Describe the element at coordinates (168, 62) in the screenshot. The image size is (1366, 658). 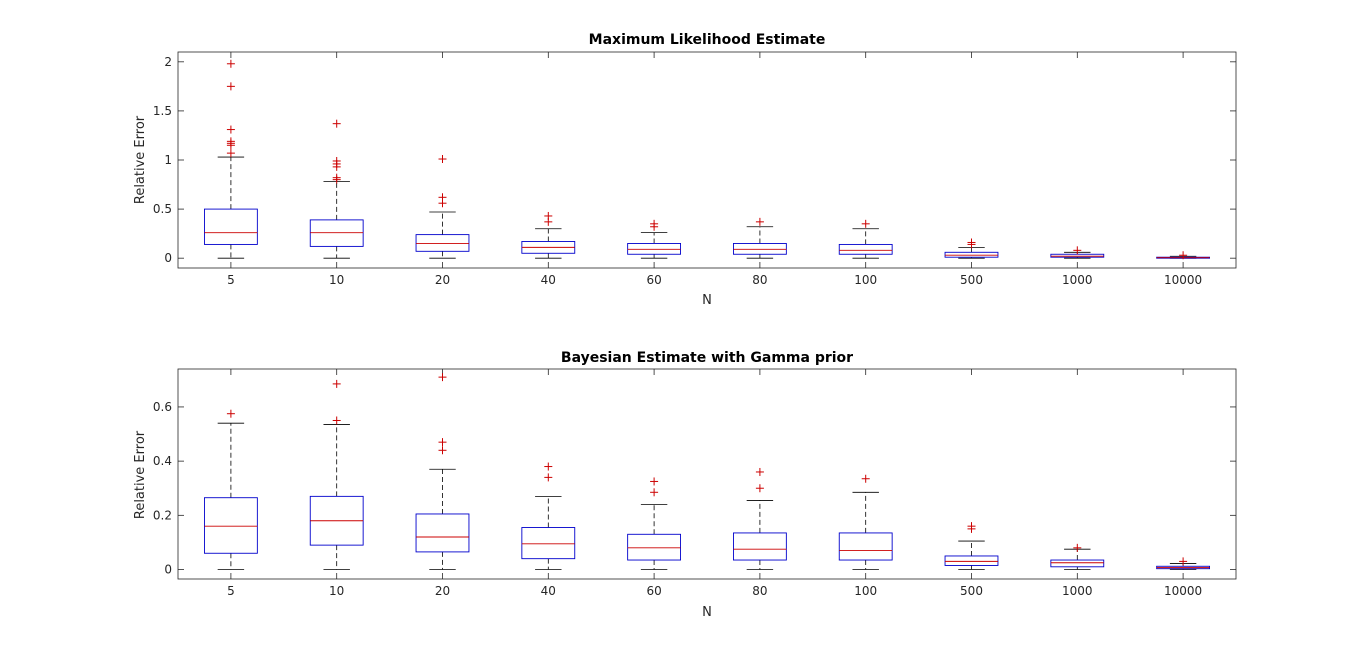
I see `y-tick-label: 2` at that location.